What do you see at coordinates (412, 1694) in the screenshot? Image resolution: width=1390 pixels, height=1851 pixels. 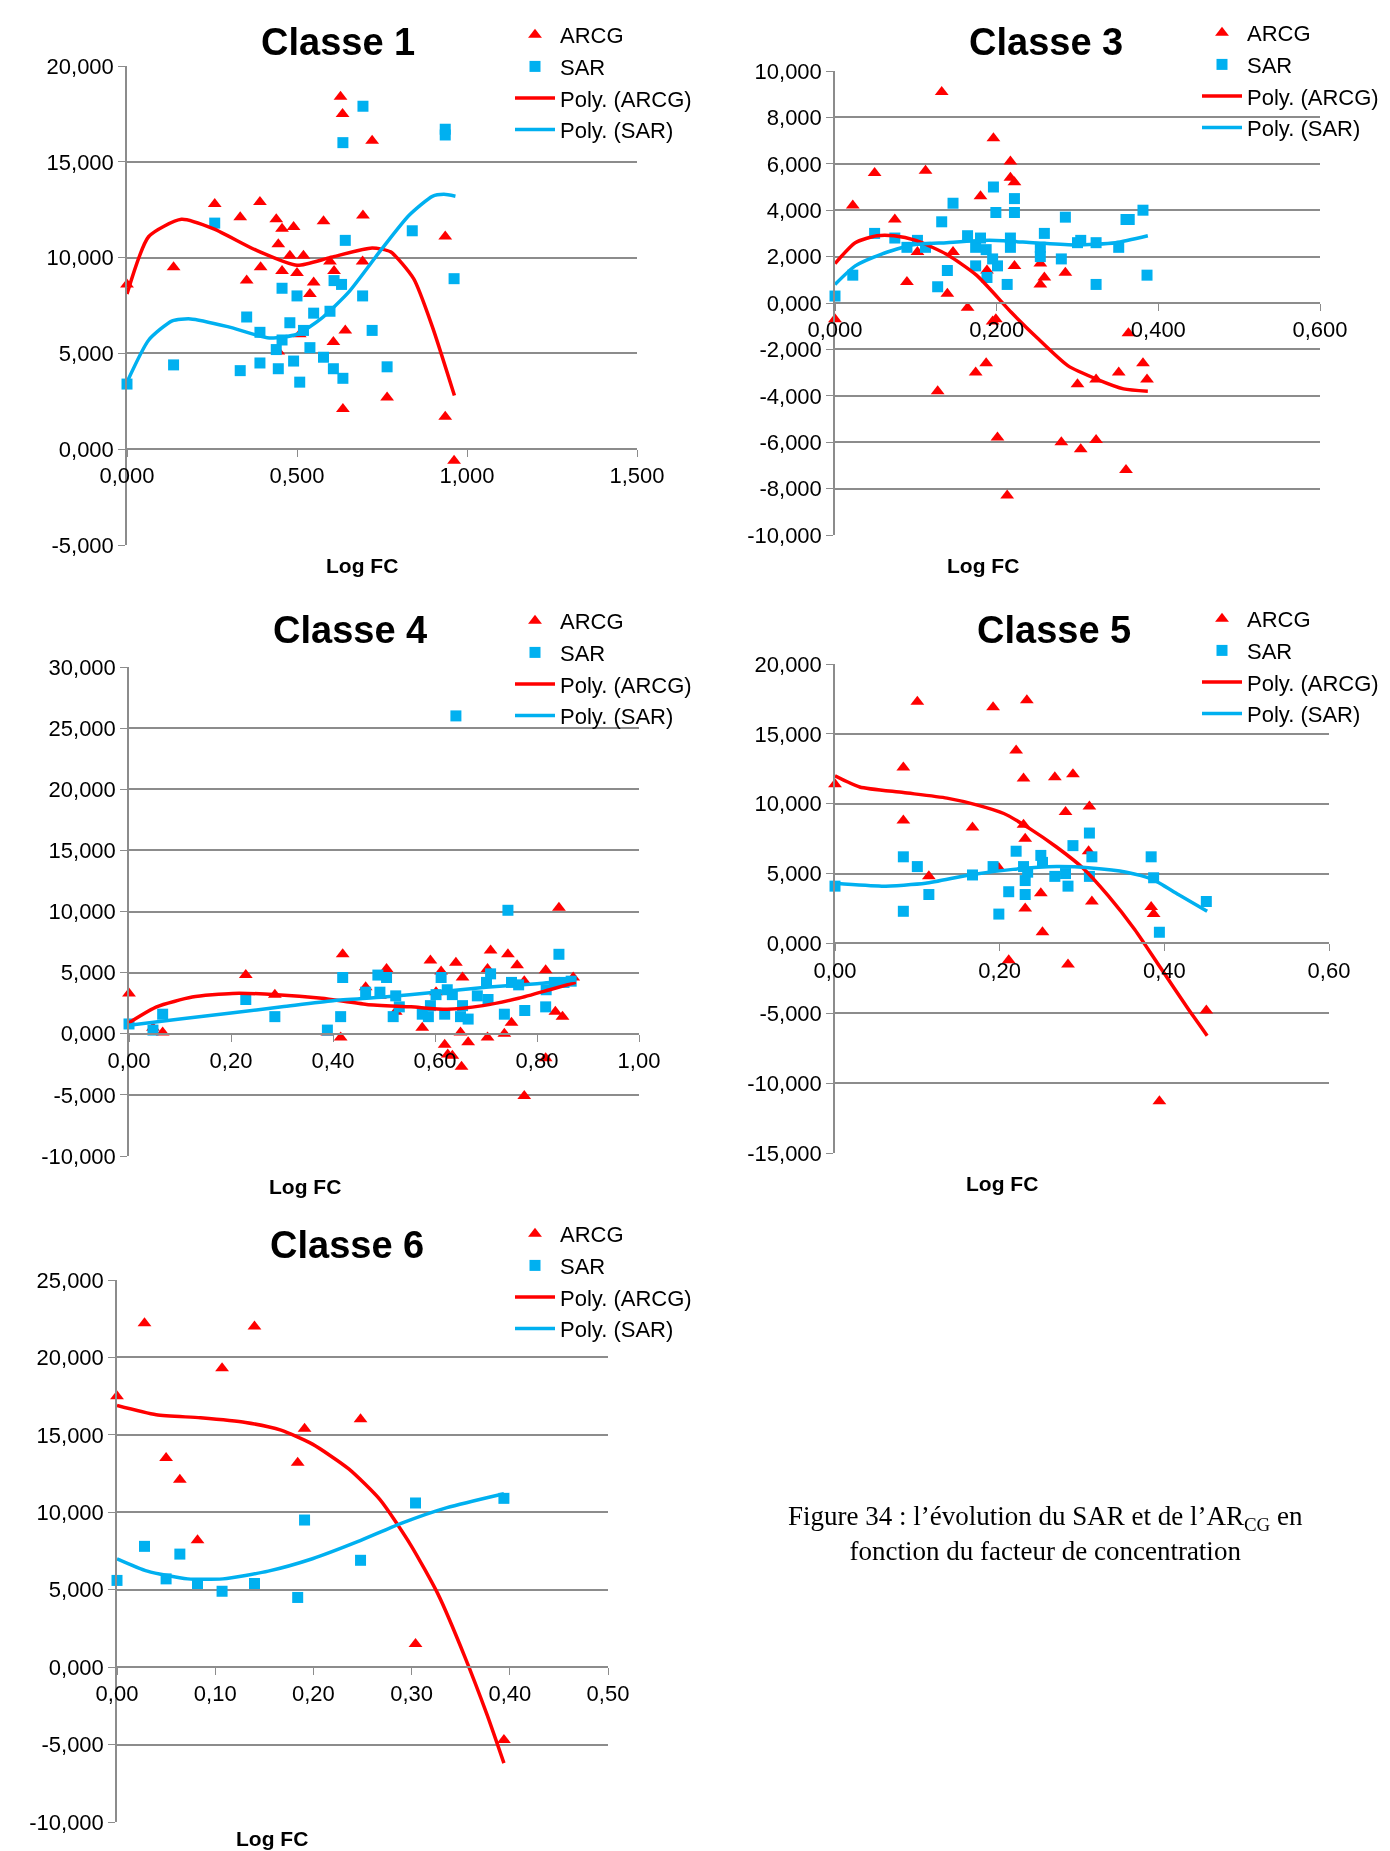 I see `x-tick-label: 0,30` at bounding box center [412, 1694].